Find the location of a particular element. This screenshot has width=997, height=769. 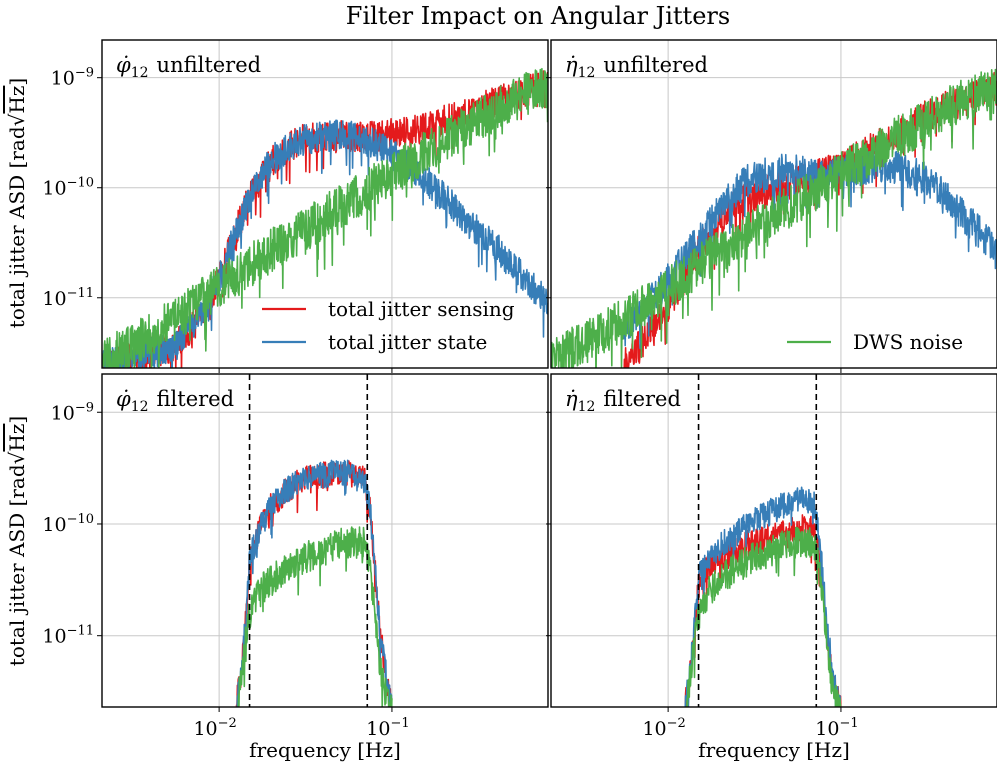

legend-entry: total jitter state is located at coordinates (407, 342).